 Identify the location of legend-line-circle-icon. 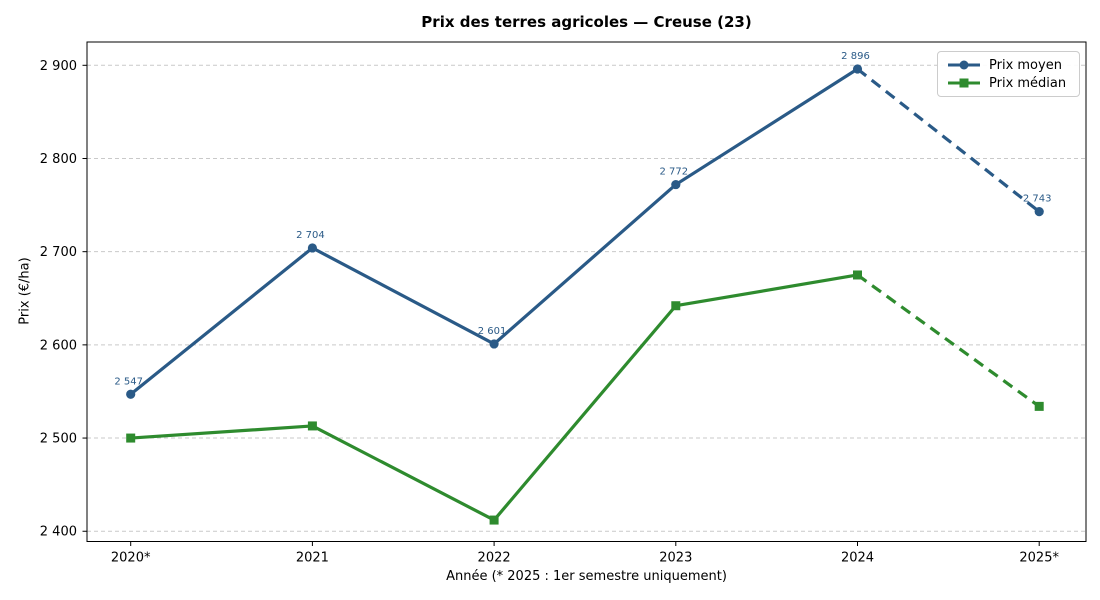
(964, 65).